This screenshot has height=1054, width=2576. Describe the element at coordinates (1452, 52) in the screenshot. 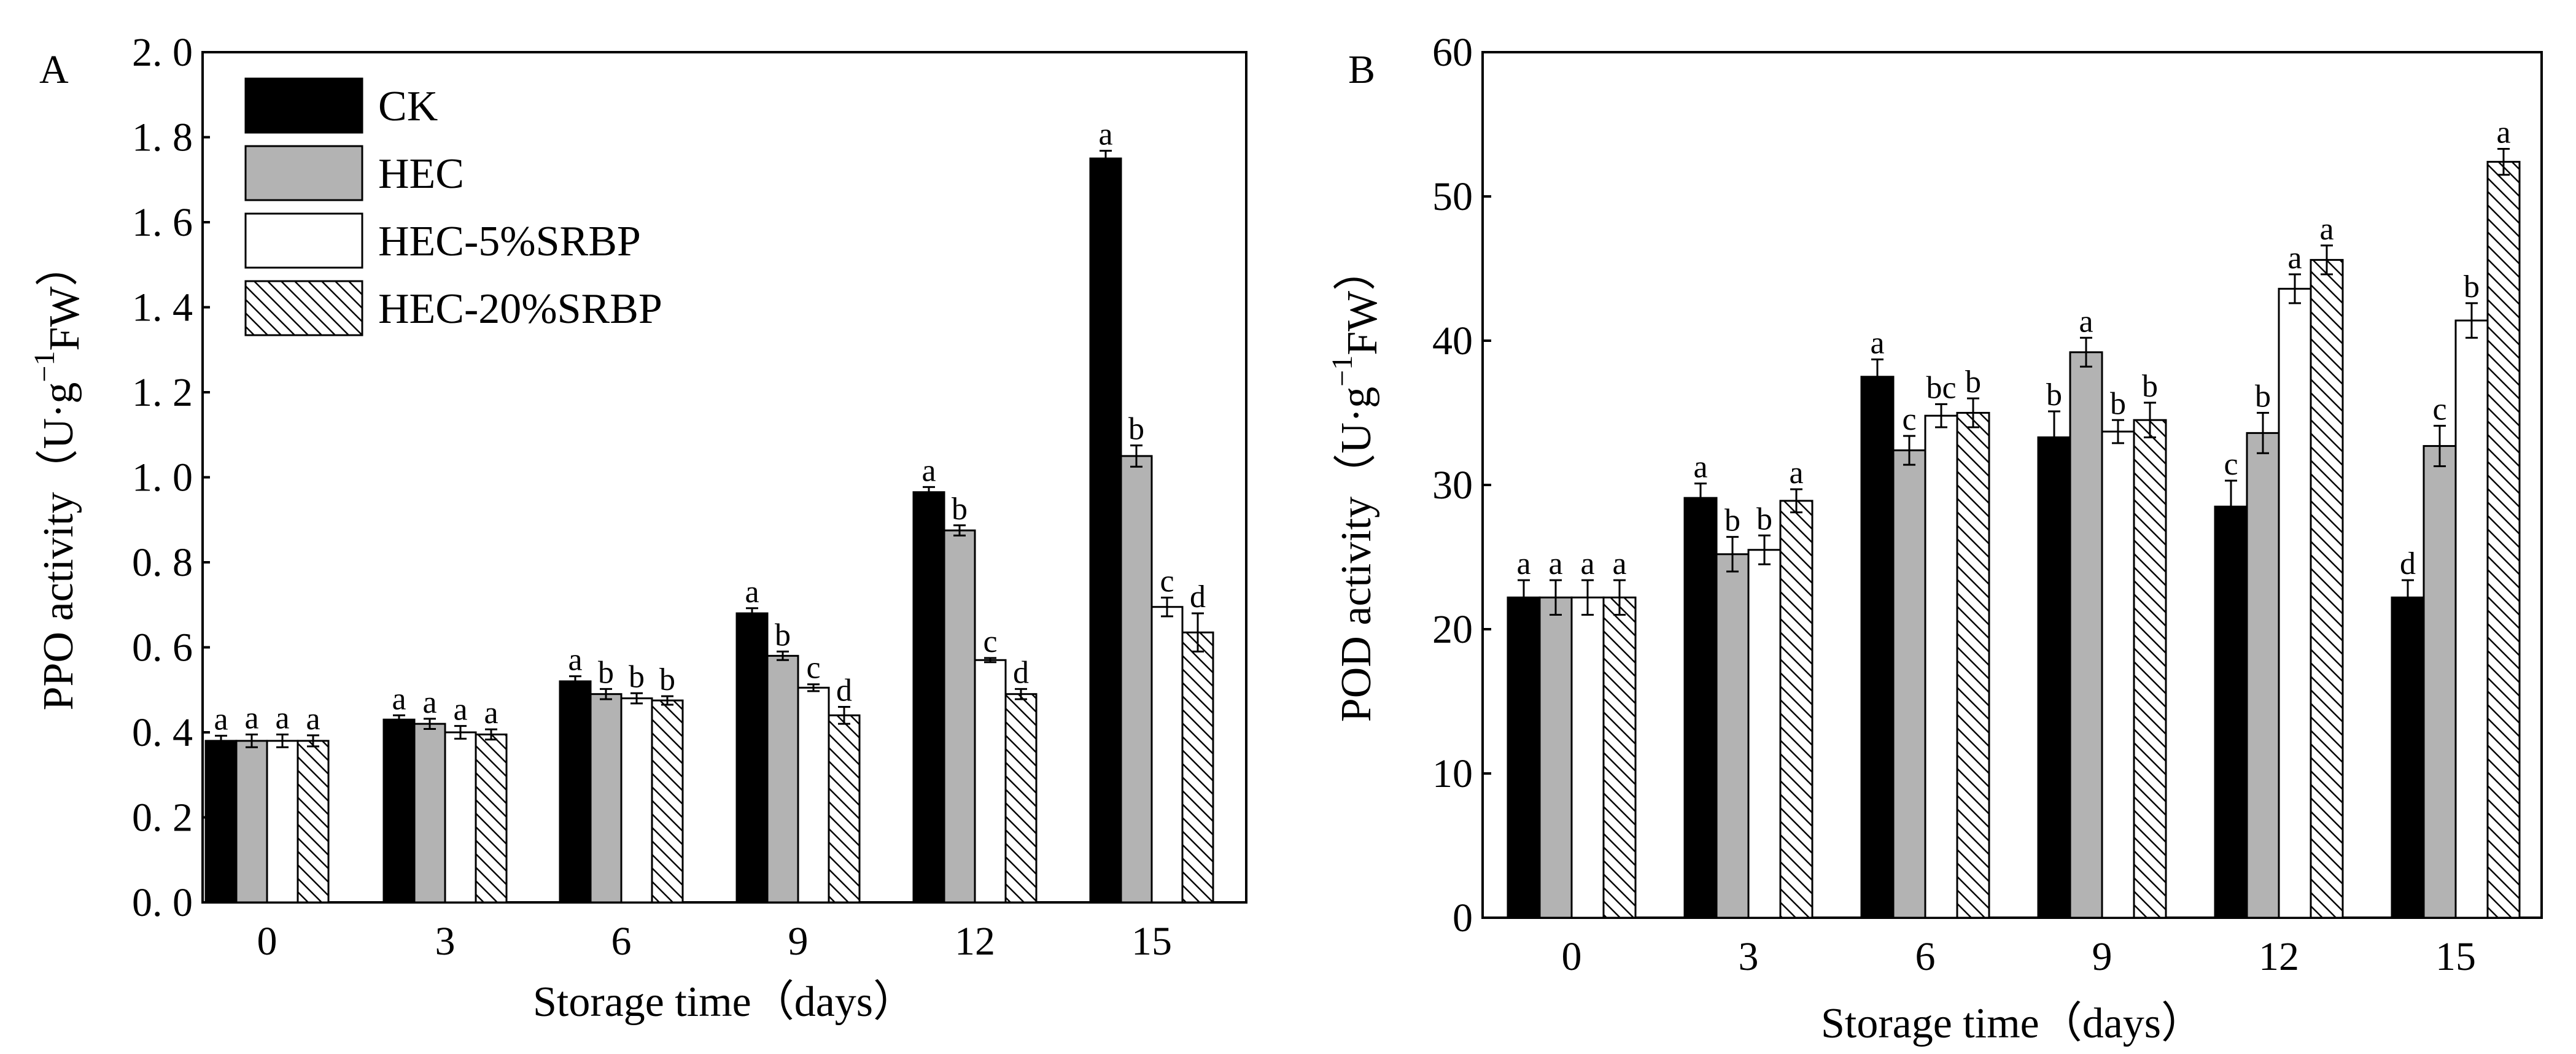

I see `panel-b-y-tick-label: 60` at that location.